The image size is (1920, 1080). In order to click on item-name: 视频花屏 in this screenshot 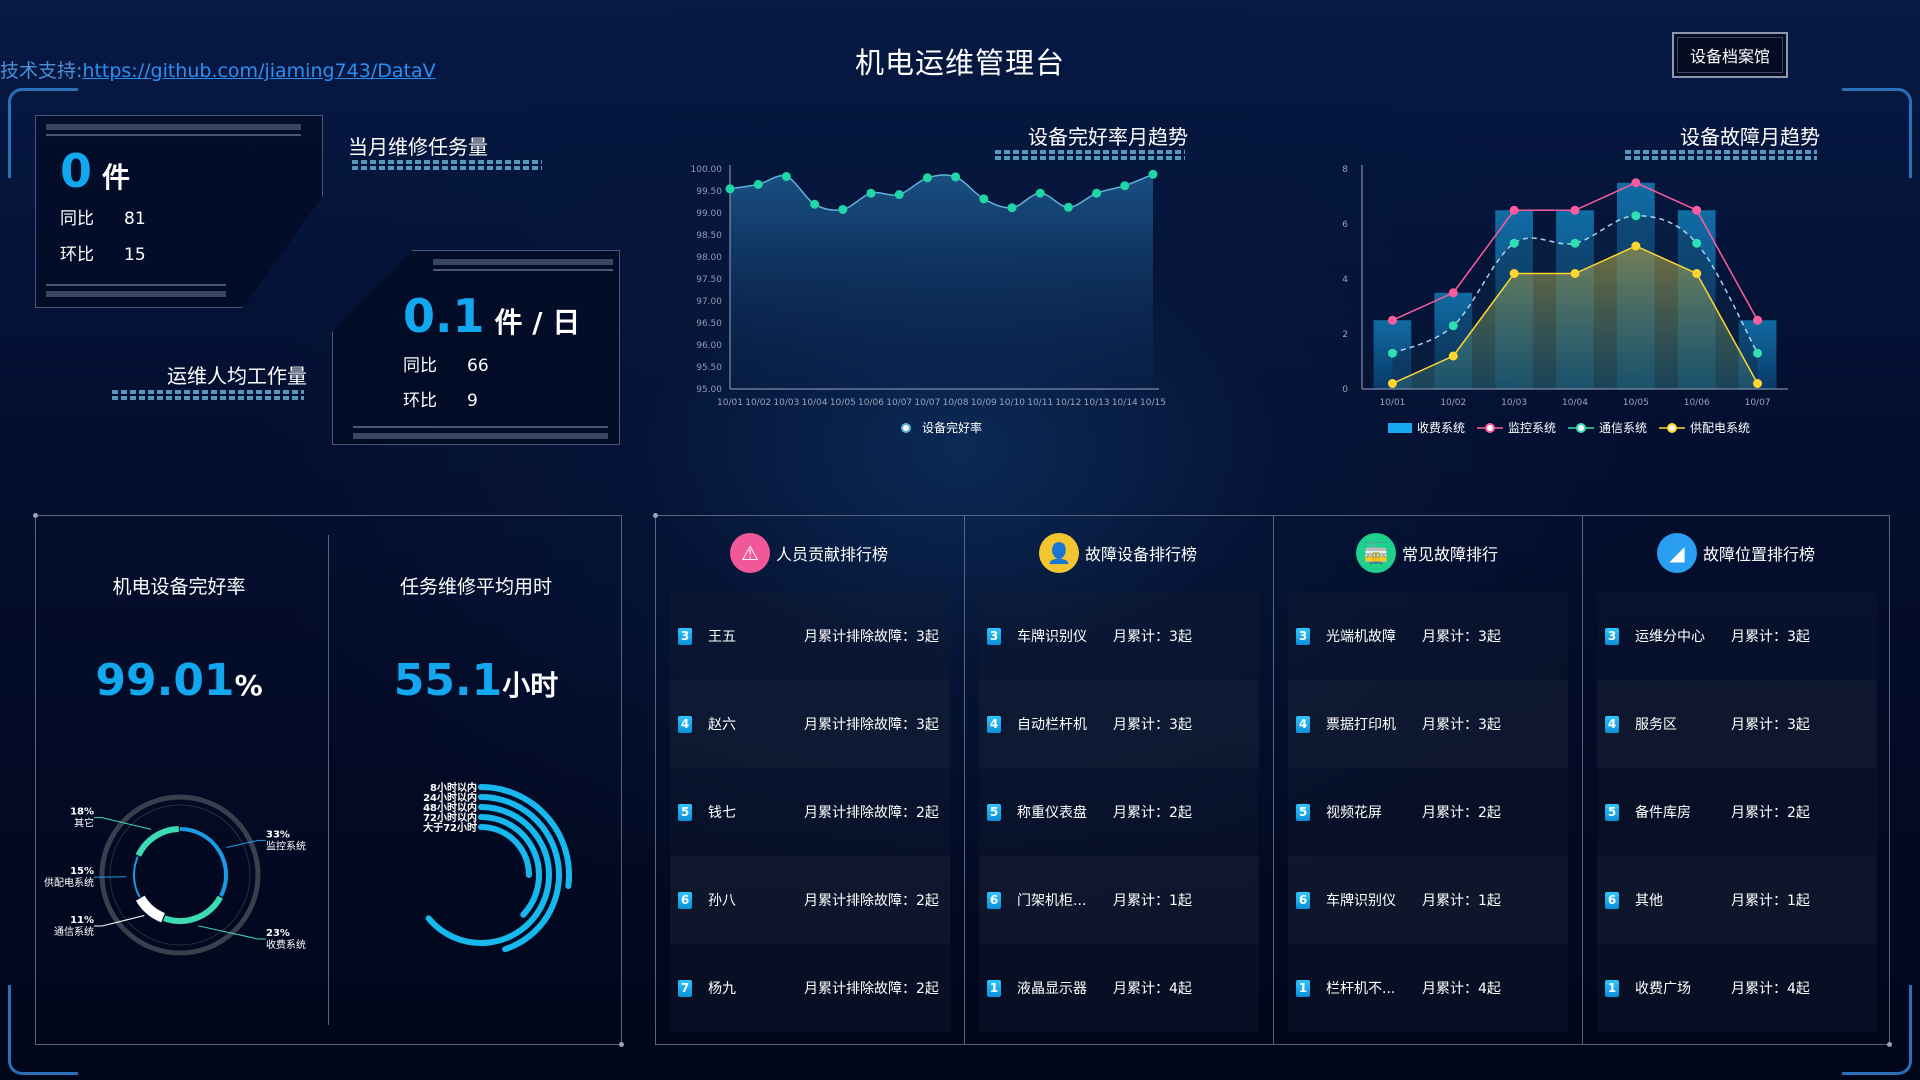, I will do `click(1354, 813)`.